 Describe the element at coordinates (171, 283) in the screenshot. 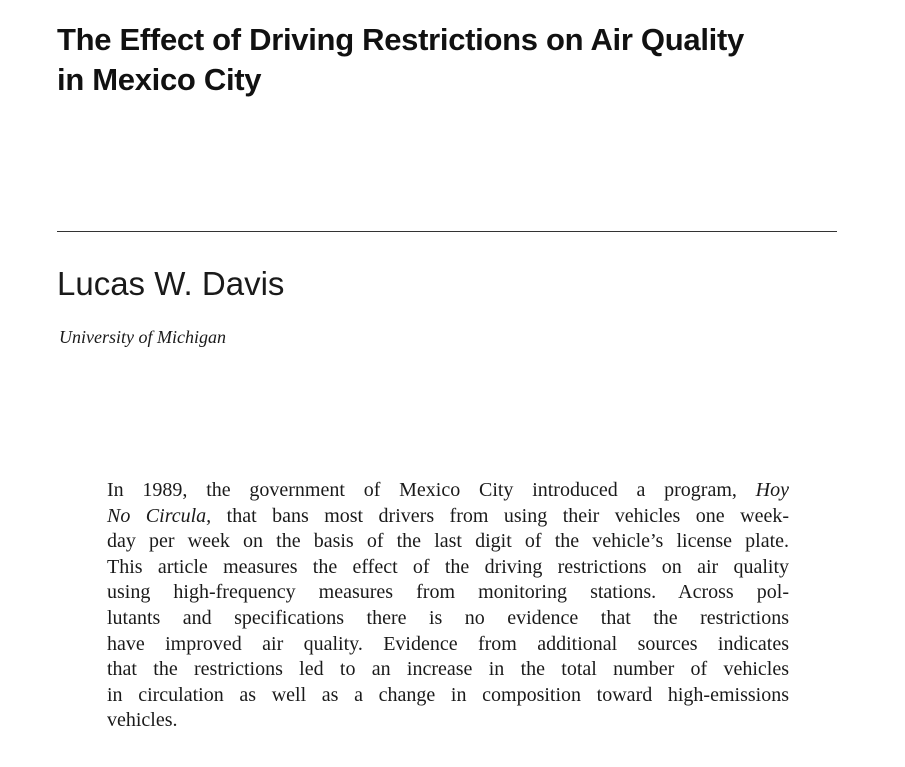

I see `author-name: Lucas W. Davis` at that location.